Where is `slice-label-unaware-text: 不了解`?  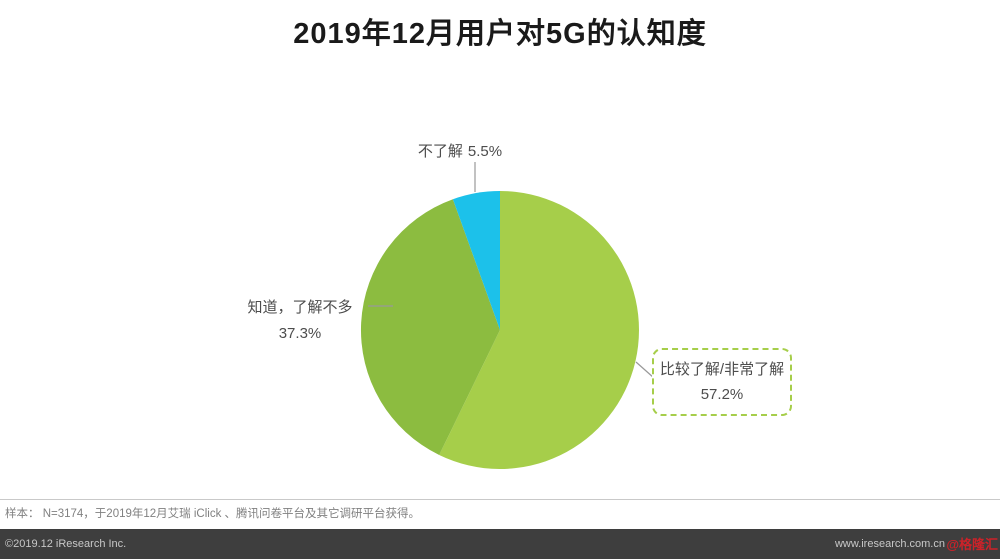 slice-label-unaware-text: 不了解 is located at coordinates (440, 151).